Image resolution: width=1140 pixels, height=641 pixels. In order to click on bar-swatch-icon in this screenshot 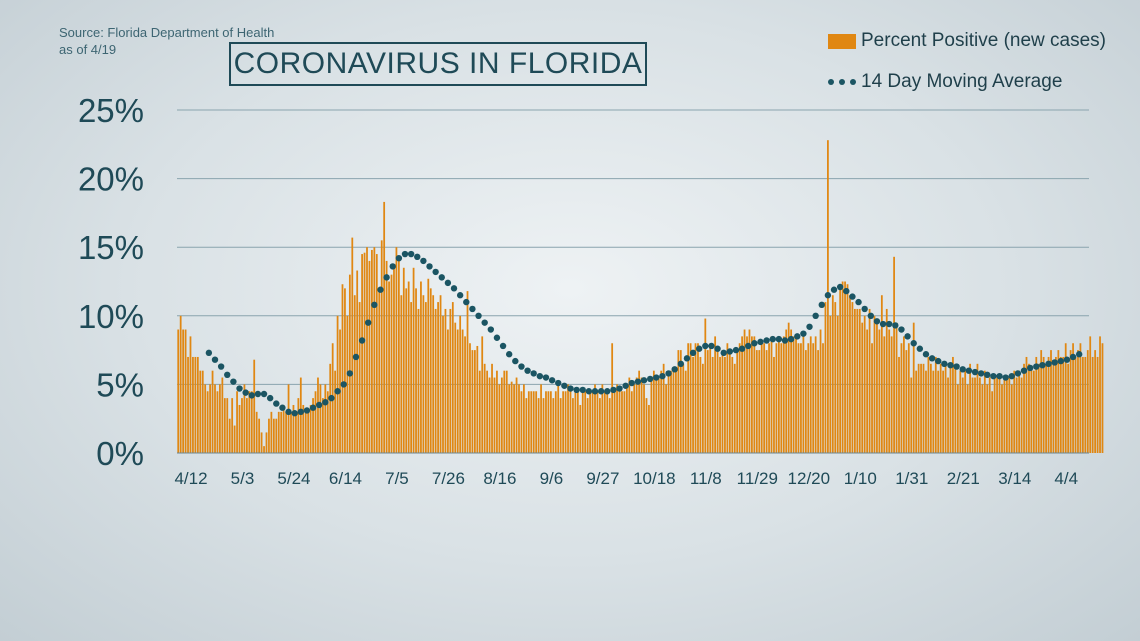, I will do `click(842, 41)`.